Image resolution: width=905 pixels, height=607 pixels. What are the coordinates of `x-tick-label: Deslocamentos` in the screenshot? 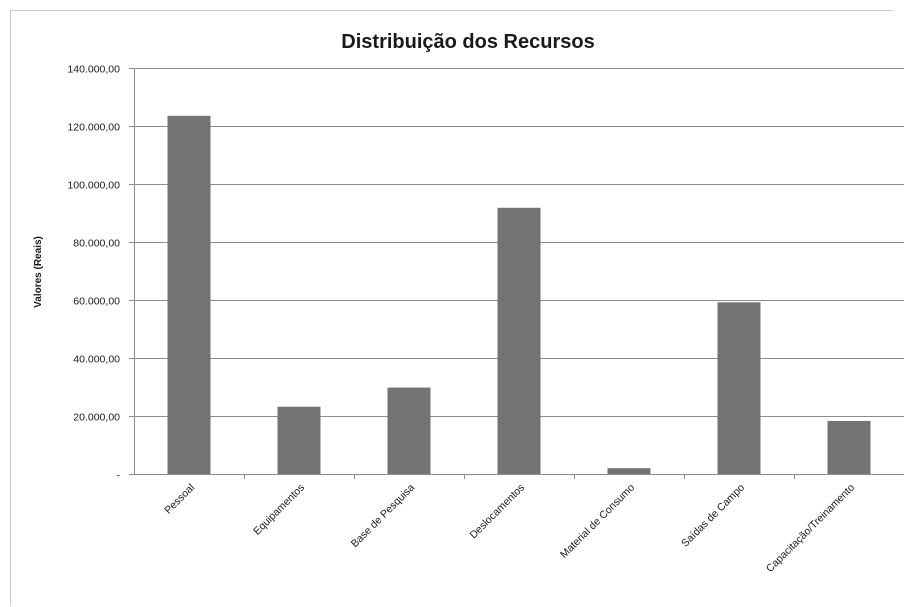 It's located at (497, 512).